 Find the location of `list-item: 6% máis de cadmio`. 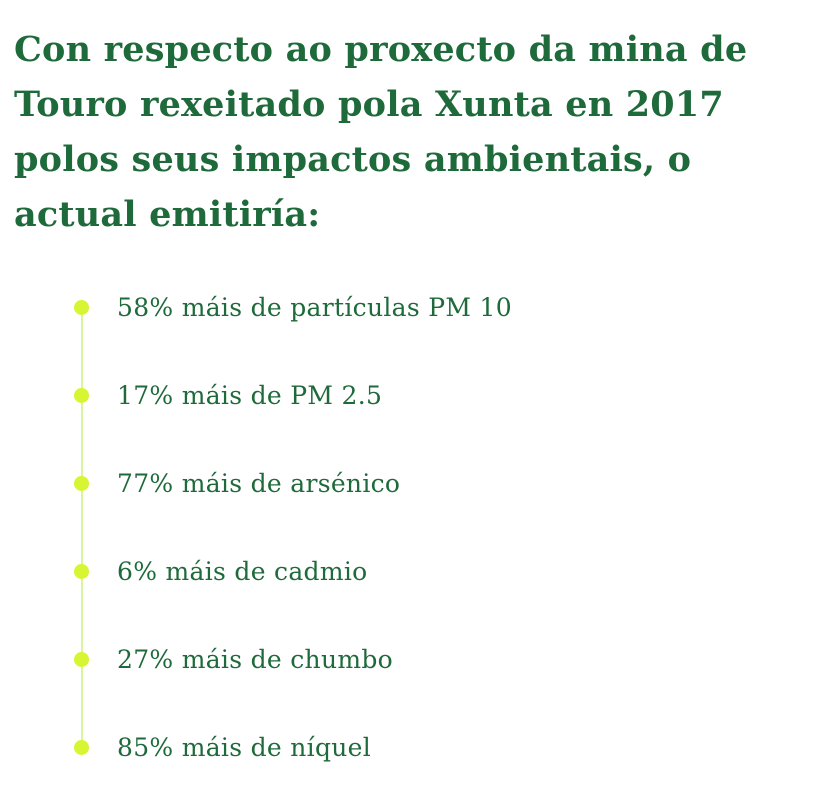

list-item: 6% máis de cadmio is located at coordinates (221, 571).